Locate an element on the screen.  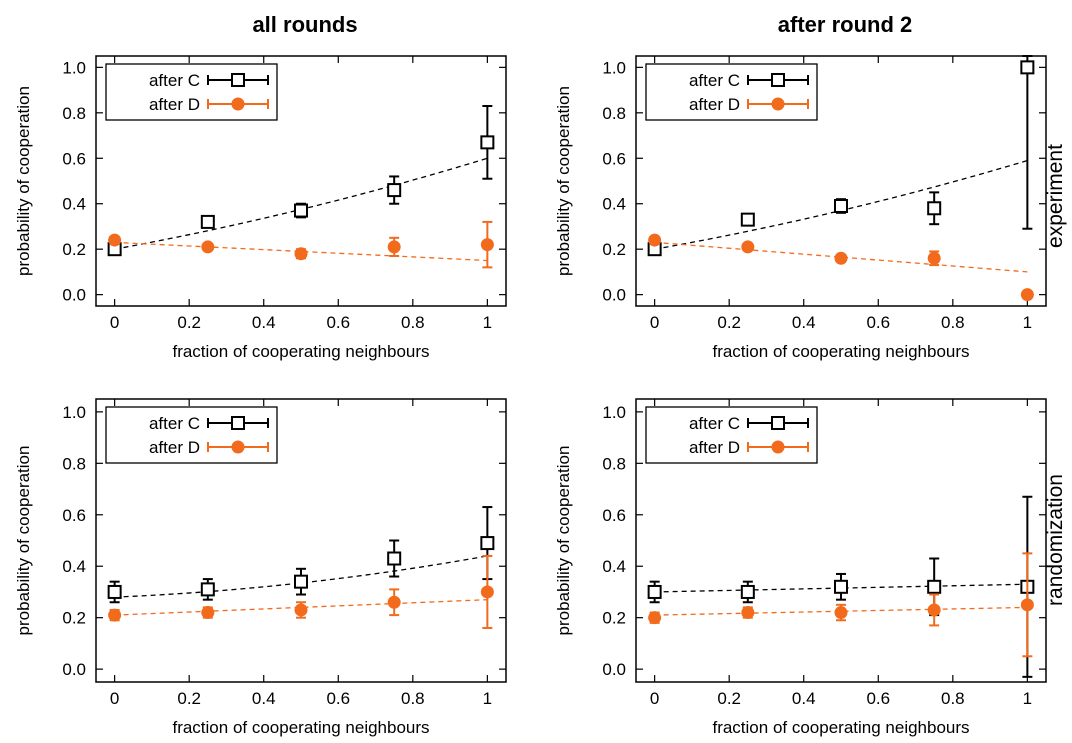
row-label-randomization: randomization is located at coordinates (1055, 540).